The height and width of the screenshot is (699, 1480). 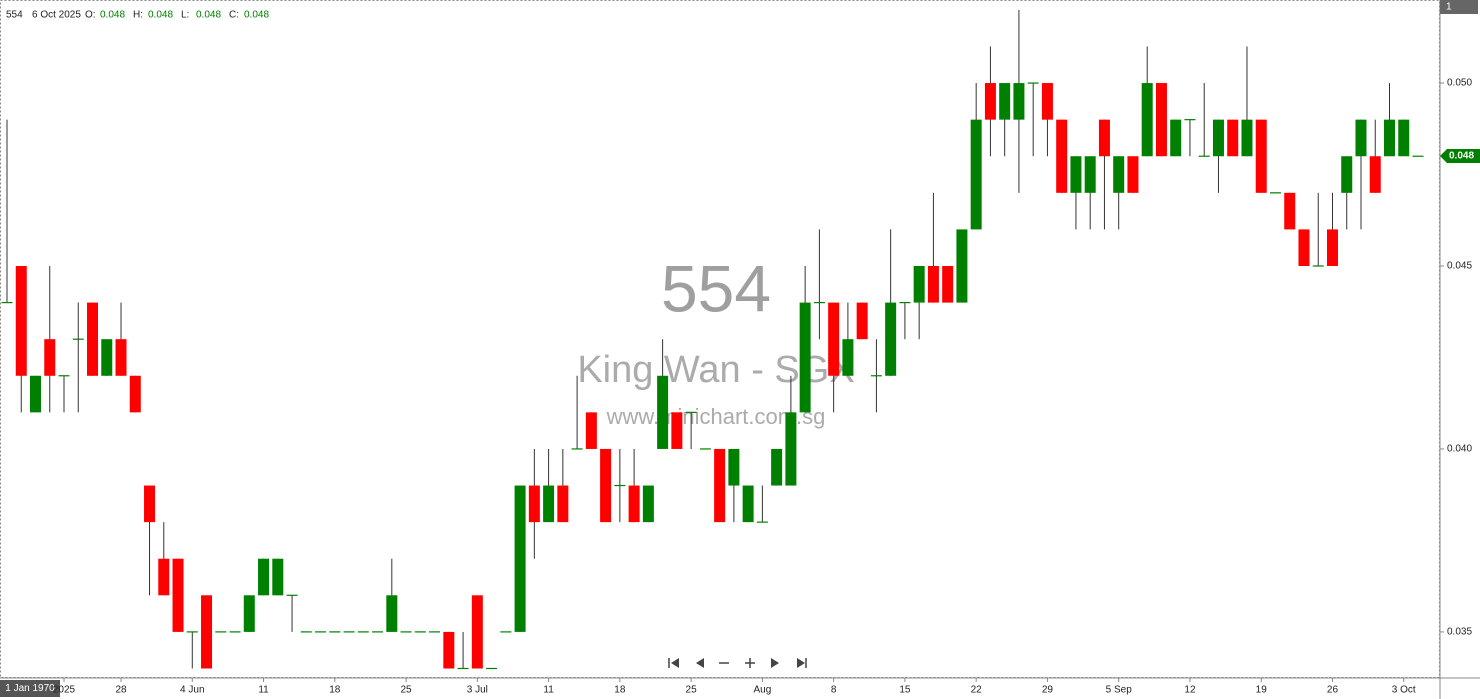 What do you see at coordinates (1459, 449) in the screenshot?
I see `y-tick-label: 0.040` at bounding box center [1459, 449].